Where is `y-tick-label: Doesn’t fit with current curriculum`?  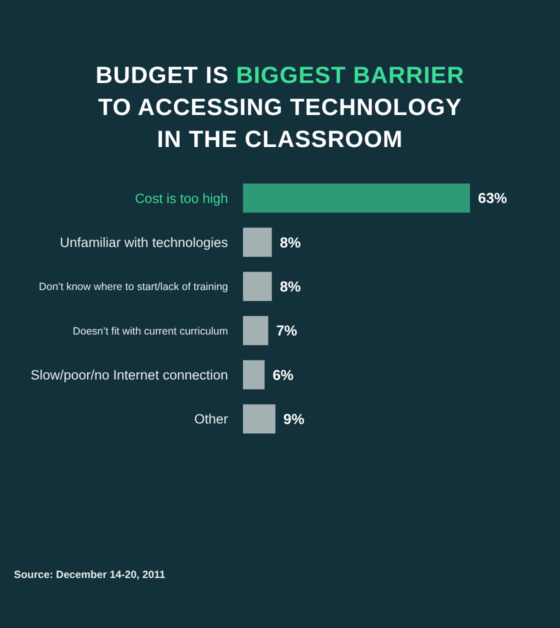
y-tick-label: Doesn’t fit with current curriculum is located at coordinates (150, 331).